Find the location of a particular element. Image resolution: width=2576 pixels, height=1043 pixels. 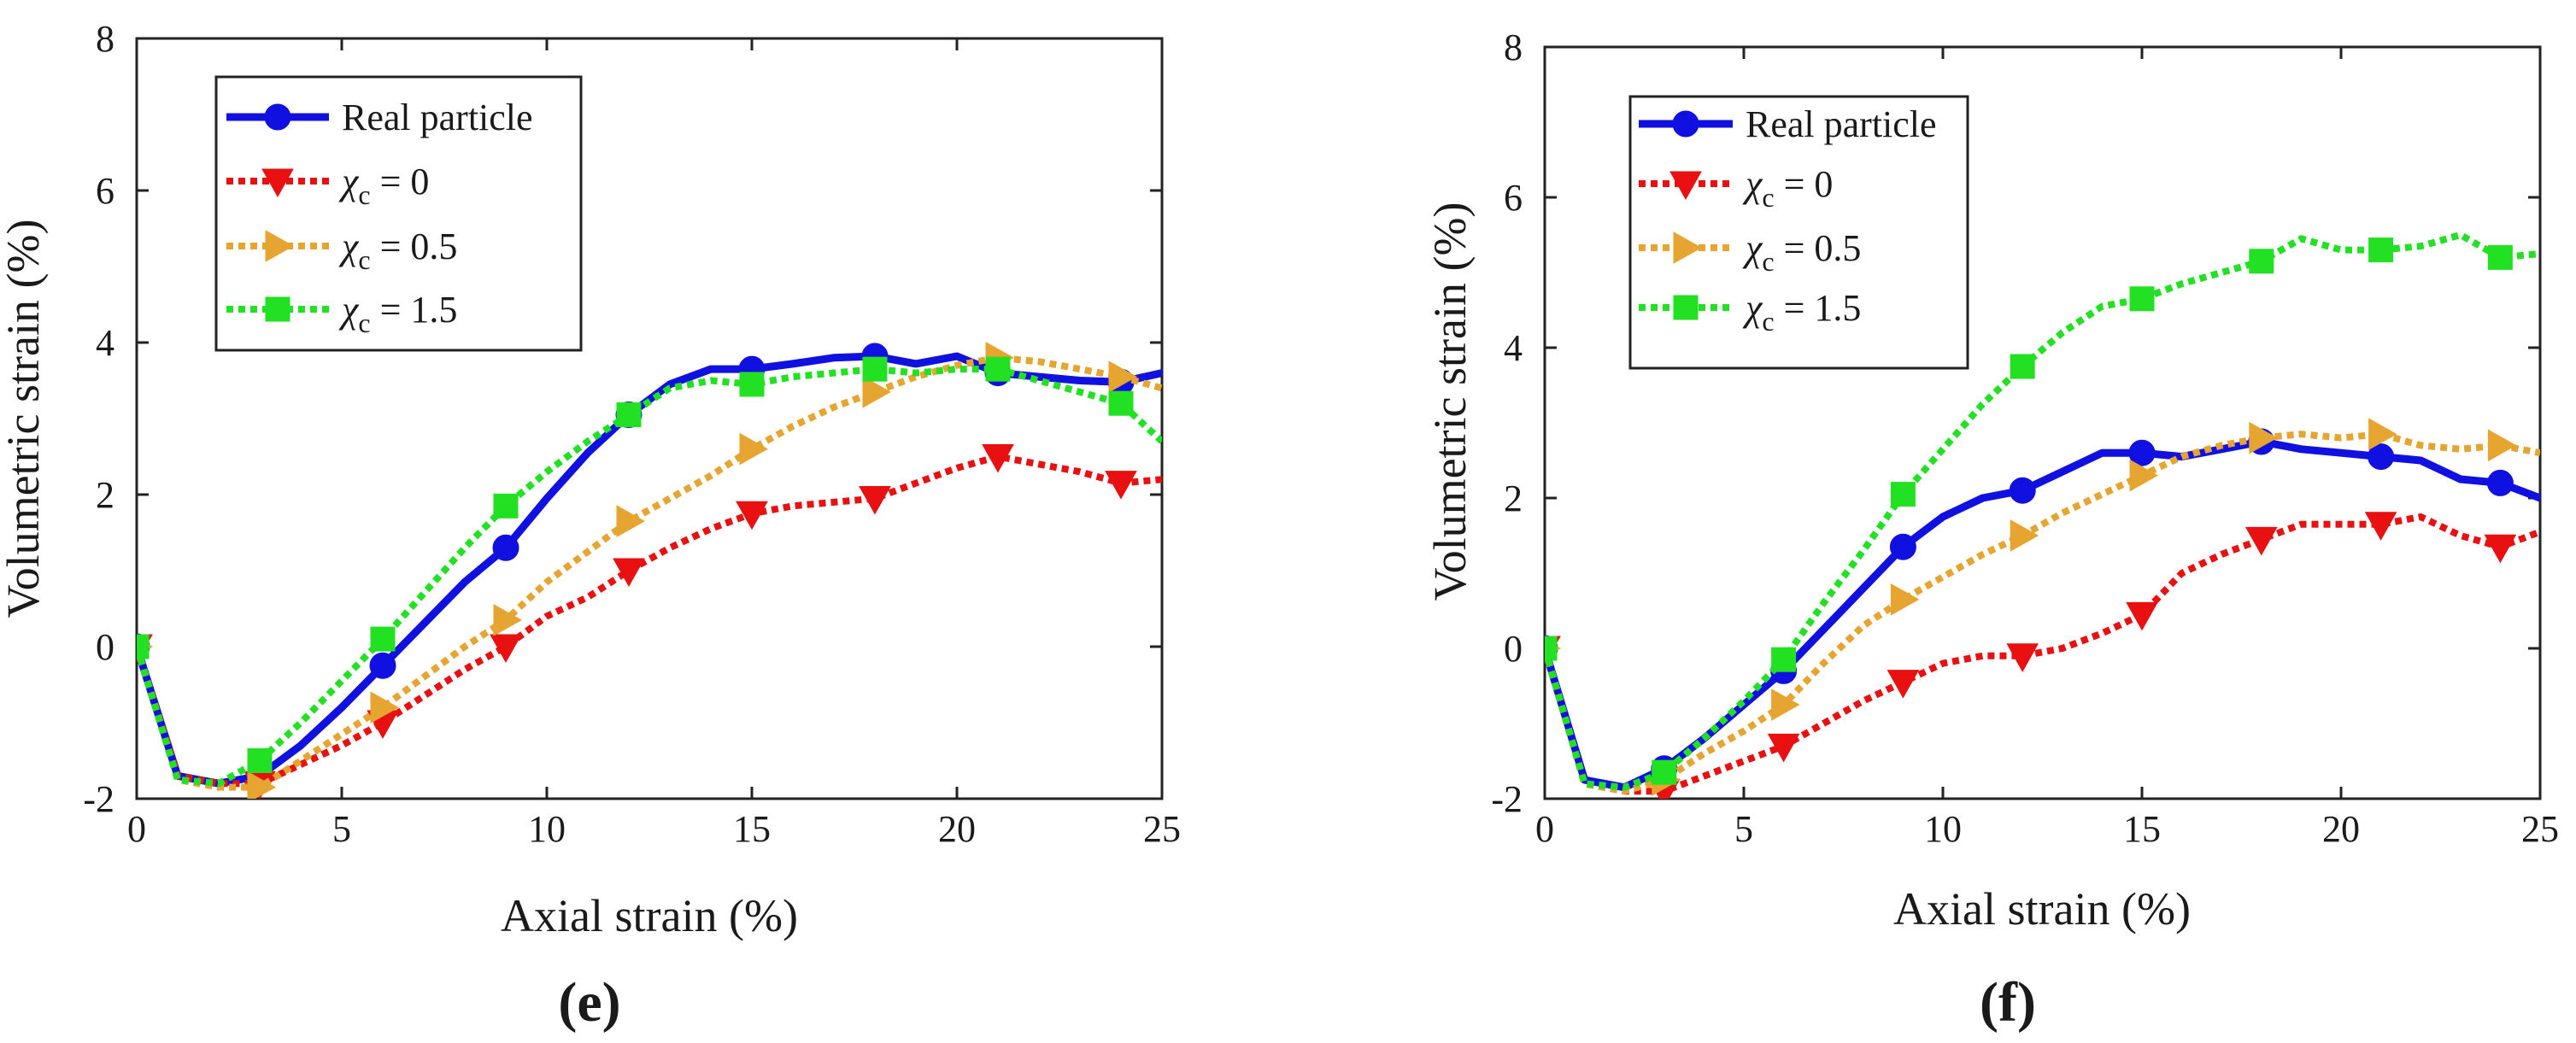

panel-label: (e) is located at coordinates (589, 1002).